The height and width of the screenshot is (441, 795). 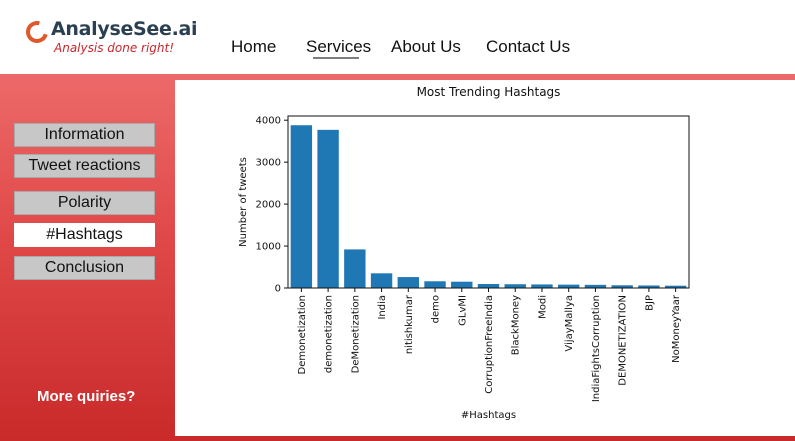 I want to click on sidebar-item-tweet-reactions: Tweet reactions, so click(x=84, y=166).